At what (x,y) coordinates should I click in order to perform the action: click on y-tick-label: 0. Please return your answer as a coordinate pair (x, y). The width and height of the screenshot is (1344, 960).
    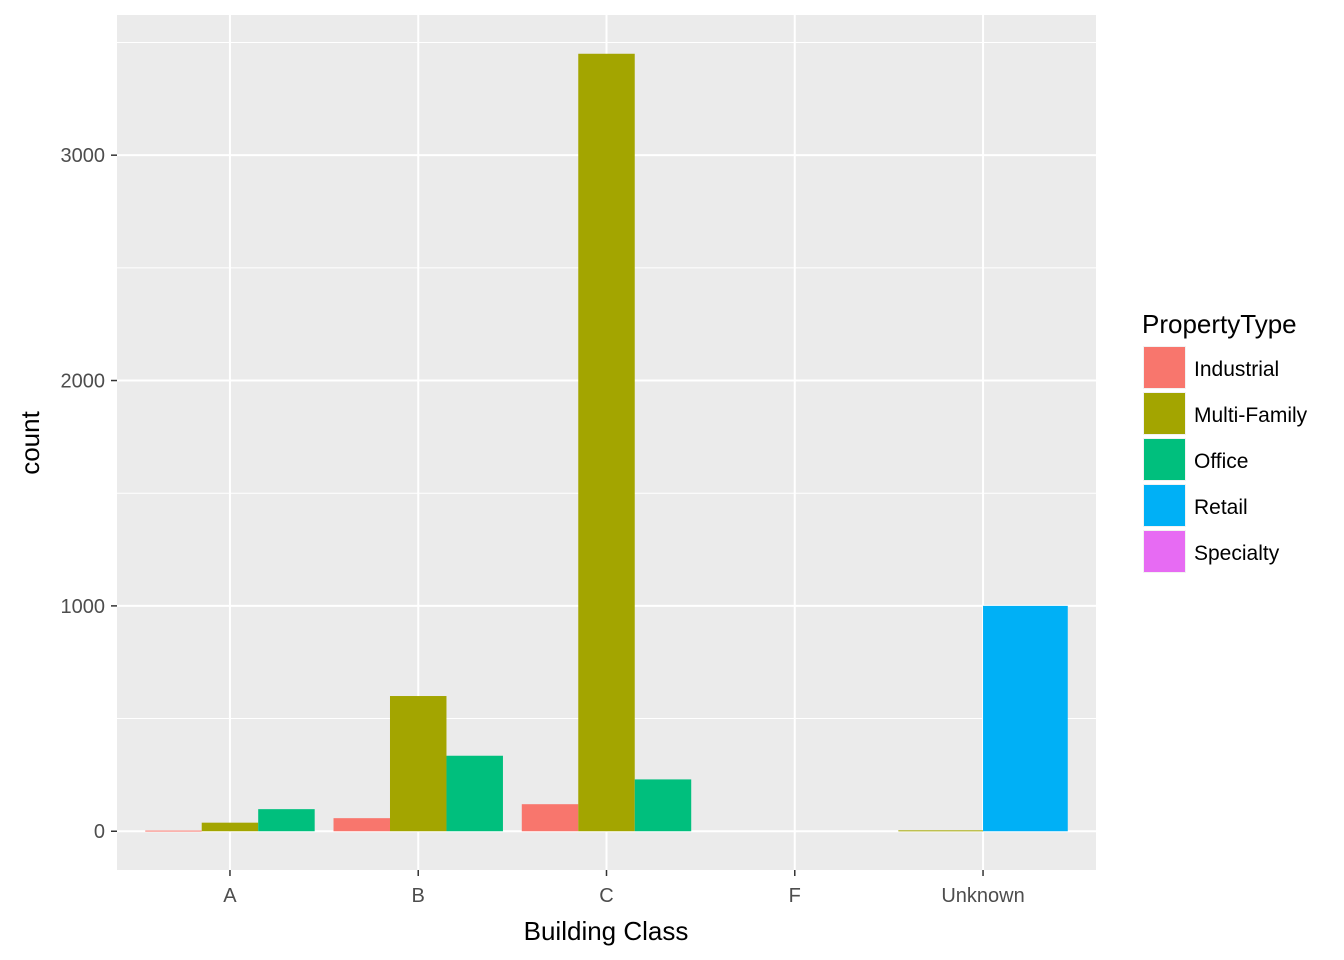
    Looking at the image, I should click on (99, 832).